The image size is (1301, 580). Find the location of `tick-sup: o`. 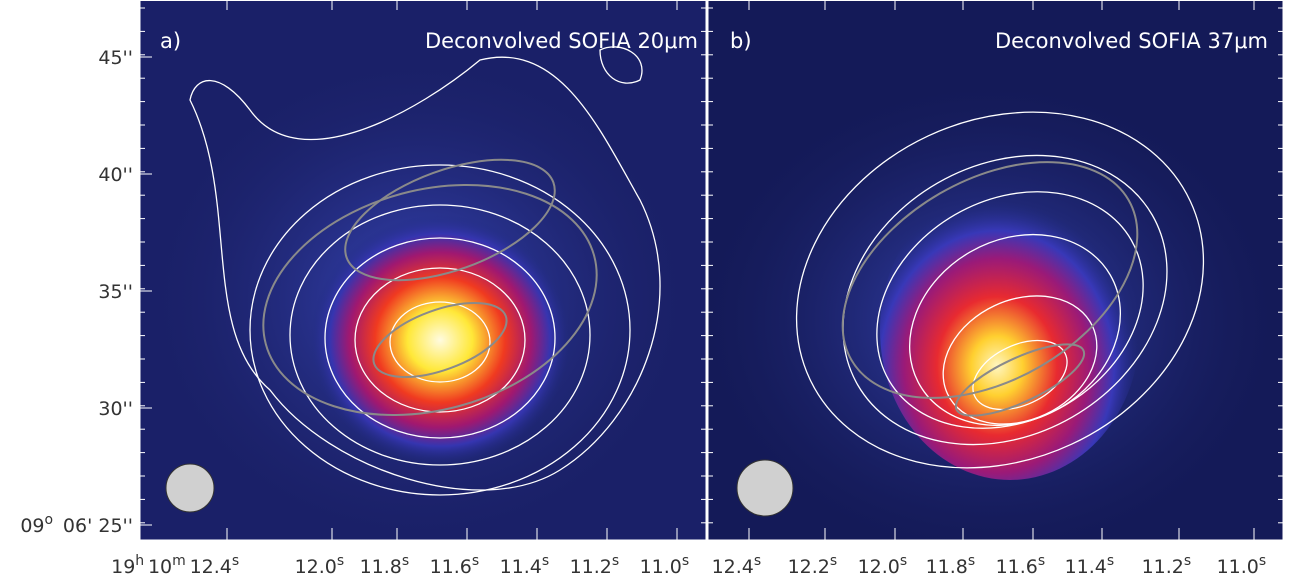

tick-sup: o is located at coordinates (49, 520).